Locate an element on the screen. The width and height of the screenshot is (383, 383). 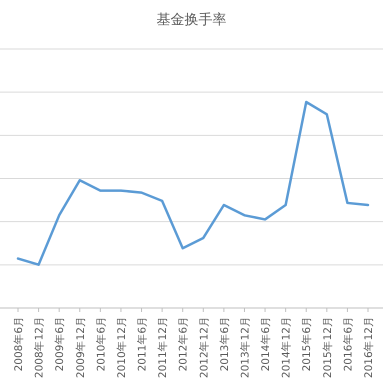
x-tick-label: 2011年6月 is located at coordinates (142, 344).